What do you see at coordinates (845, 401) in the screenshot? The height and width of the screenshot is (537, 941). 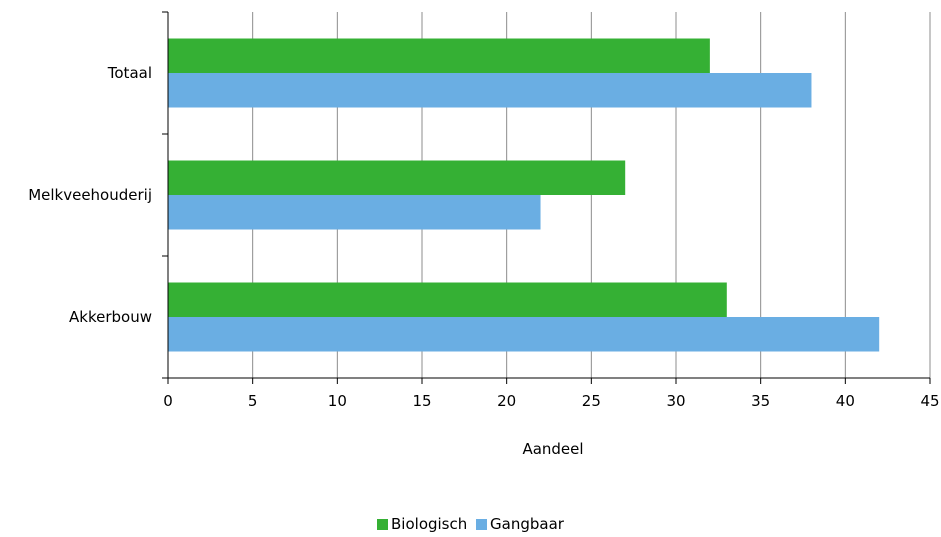 I see `x-tick-label-40: 40` at bounding box center [845, 401].